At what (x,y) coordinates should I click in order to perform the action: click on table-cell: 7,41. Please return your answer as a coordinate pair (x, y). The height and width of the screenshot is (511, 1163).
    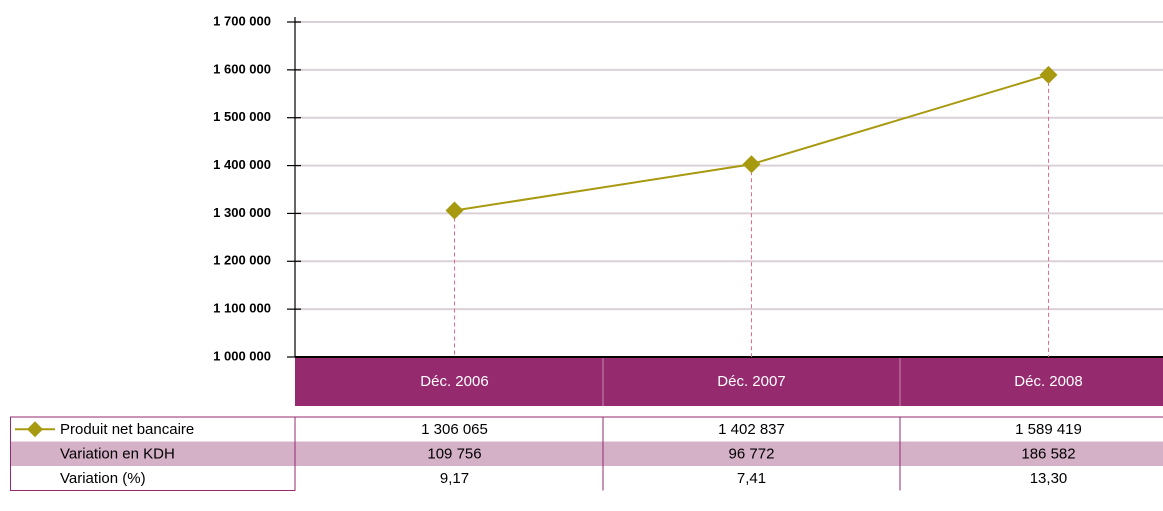
    Looking at the image, I should click on (751, 478).